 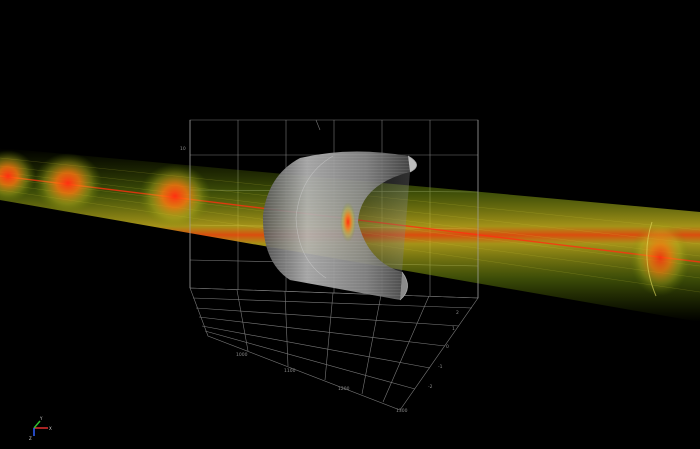 What do you see at coordinates (440, 367) in the screenshot?
I see `tick-y-minus1: -1` at bounding box center [440, 367].